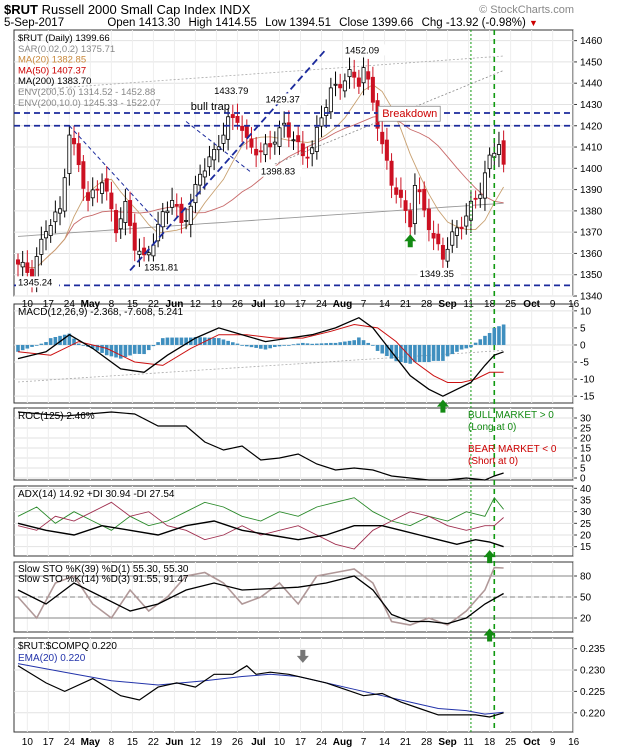  I want to click on y-tick-label-adx: 40, so click(586, 489).